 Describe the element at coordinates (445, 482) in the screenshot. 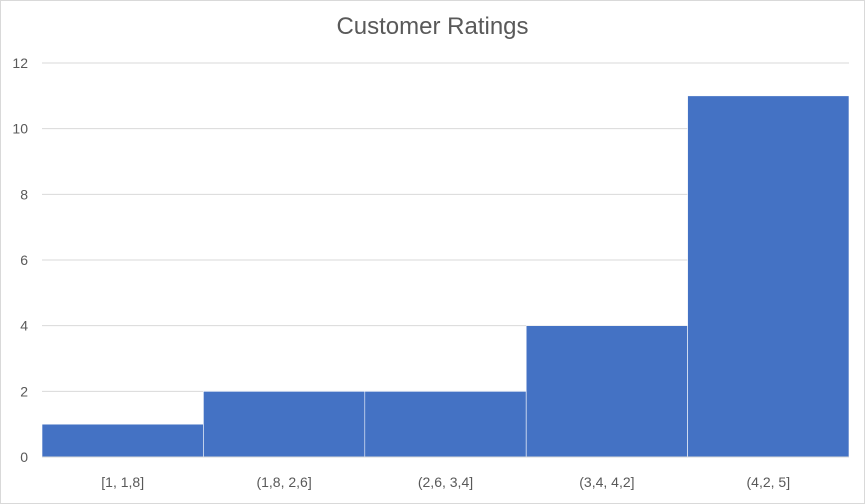

I see `x-tick-label: (2,6, 3,4]` at that location.